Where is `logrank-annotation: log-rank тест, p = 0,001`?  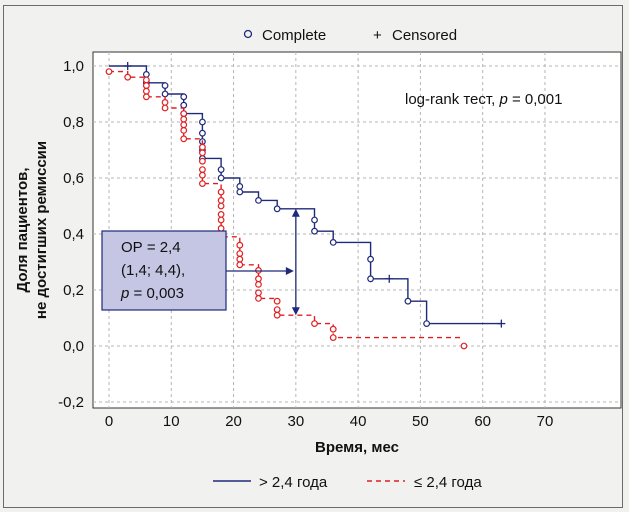 logrank-annotation: log-rank тест, p = 0,001 is located at coordinates (483, 99).